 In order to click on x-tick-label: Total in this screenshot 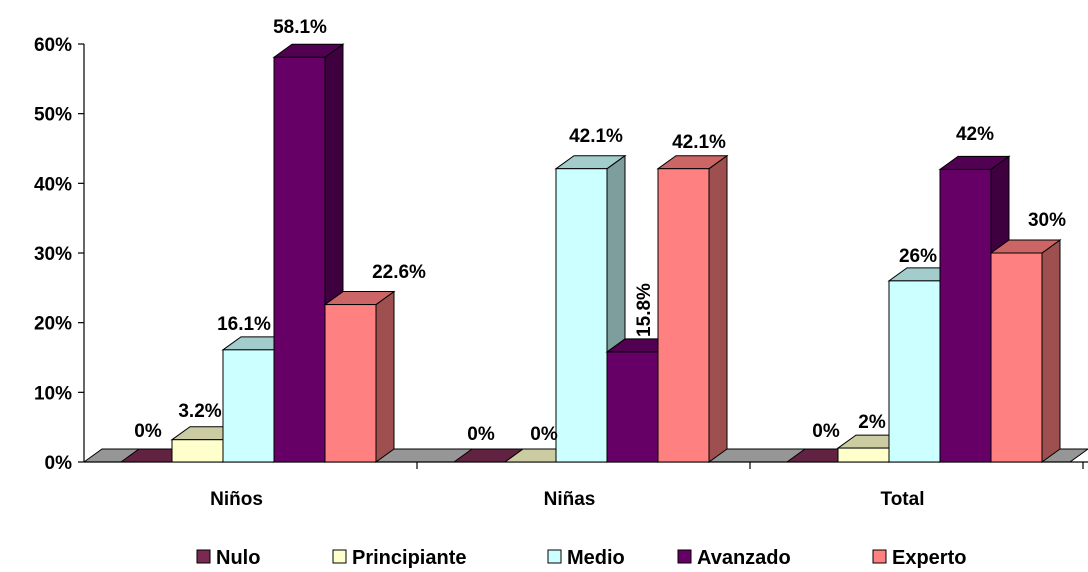, I will do `click(903, 499)`.